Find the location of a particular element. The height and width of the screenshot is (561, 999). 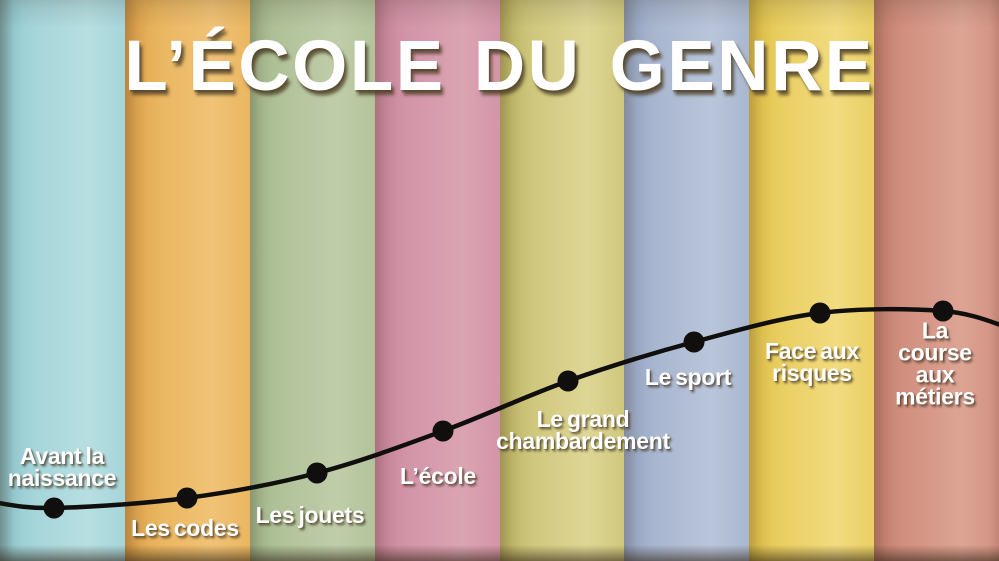

milestone-label: Les codes is located at coordinates (185, 528).